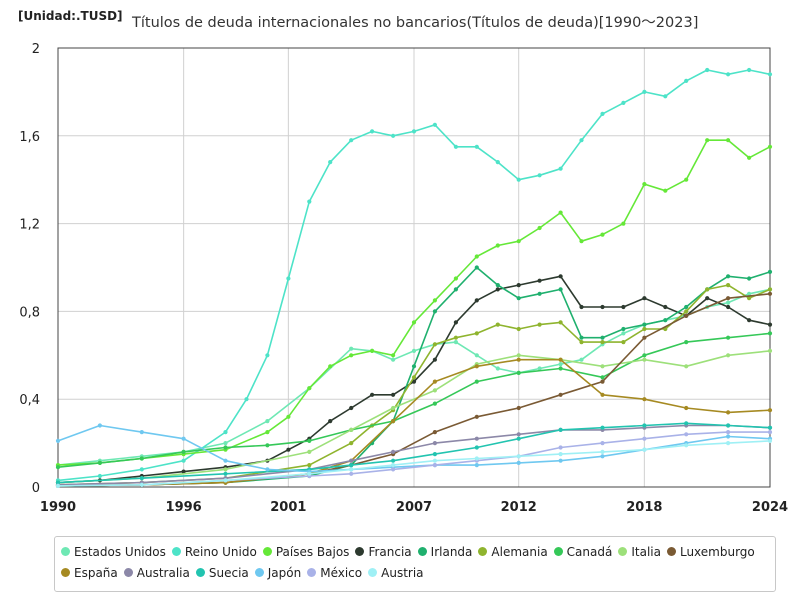 Image resolution: width=800 pixels, height=600 pixels. I want to click on legend-item: Alemania, so click(513, 551).